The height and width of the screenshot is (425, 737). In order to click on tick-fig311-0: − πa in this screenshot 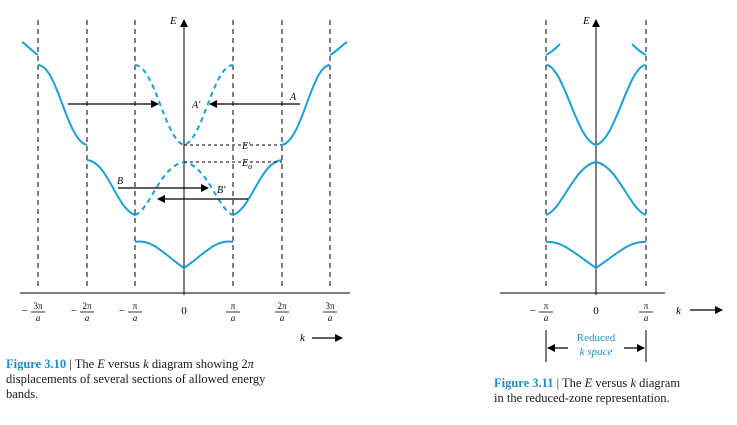, I will do `click(541, 312)`.